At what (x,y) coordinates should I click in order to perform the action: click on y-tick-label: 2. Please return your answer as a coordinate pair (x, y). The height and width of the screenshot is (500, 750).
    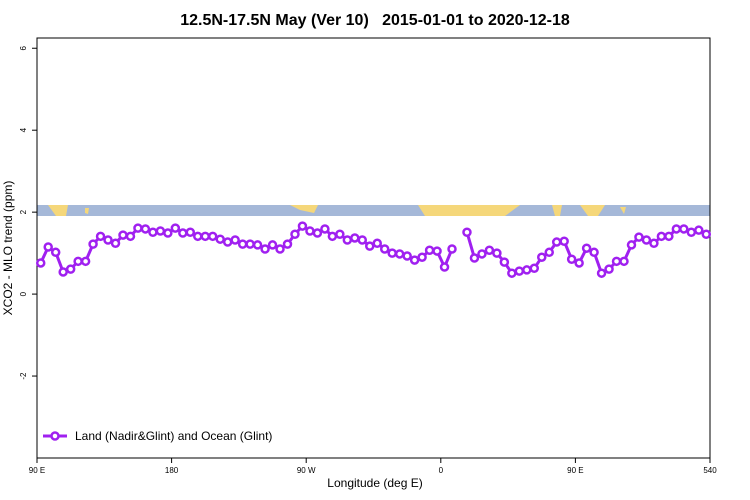
    Looking at the image, I should click on (23, 211).